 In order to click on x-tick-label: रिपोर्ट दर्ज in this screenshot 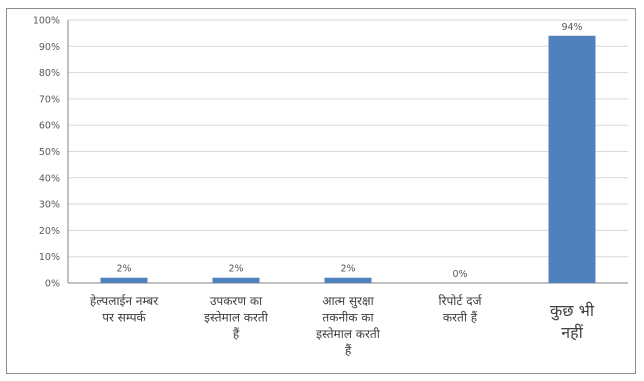, I will do `click(460, 301)`.